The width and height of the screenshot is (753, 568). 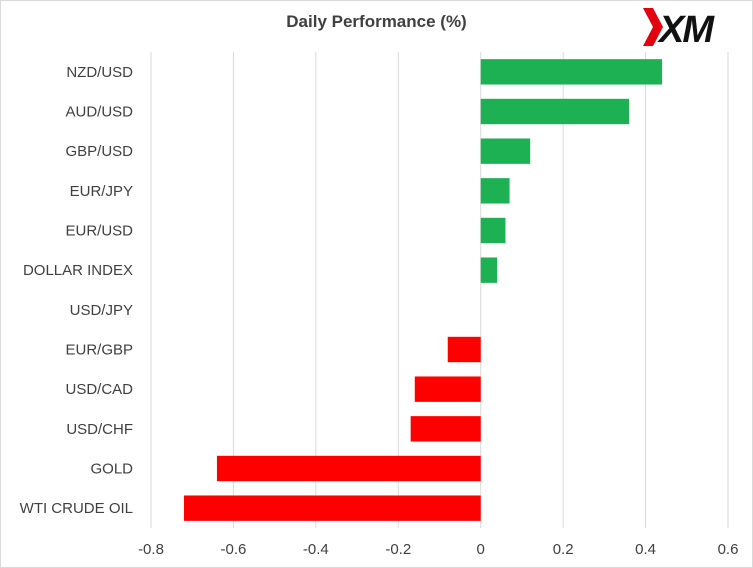 What do you see at coordinates (99, 350) in the screenshot?
I see `category-label: EUR/GBP` at bounding box center [99, 350].